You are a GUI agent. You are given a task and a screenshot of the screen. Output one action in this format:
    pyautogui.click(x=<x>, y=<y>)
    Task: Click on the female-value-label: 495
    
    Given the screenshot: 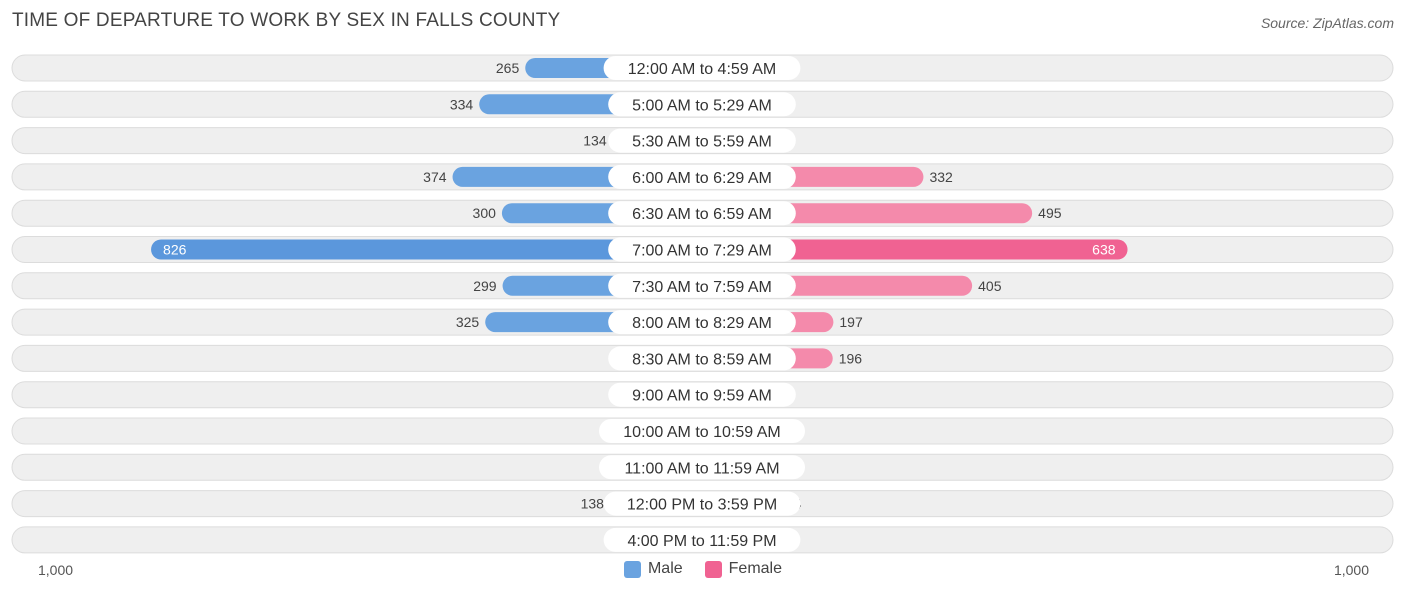 What is the action you would take?
    pyautogui.click(x=1050, y=213)
    